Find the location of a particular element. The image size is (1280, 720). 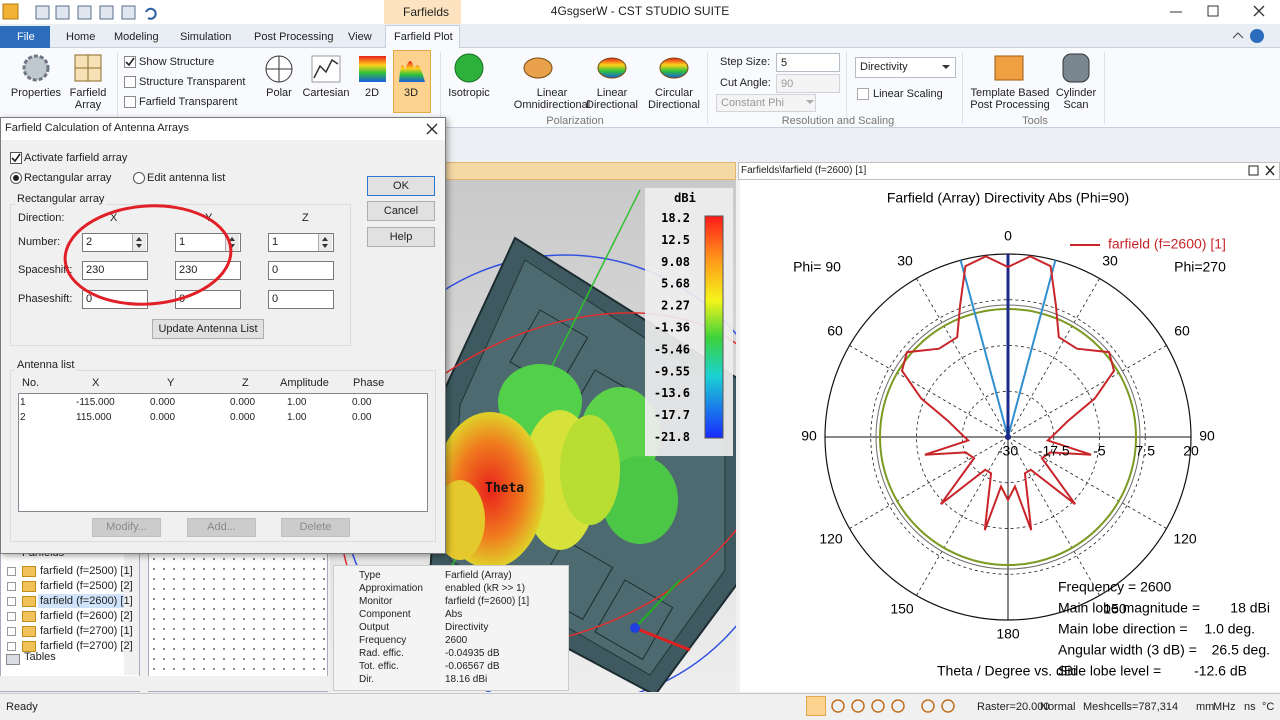

spinner-arrows is located at coordinates (325, 242).